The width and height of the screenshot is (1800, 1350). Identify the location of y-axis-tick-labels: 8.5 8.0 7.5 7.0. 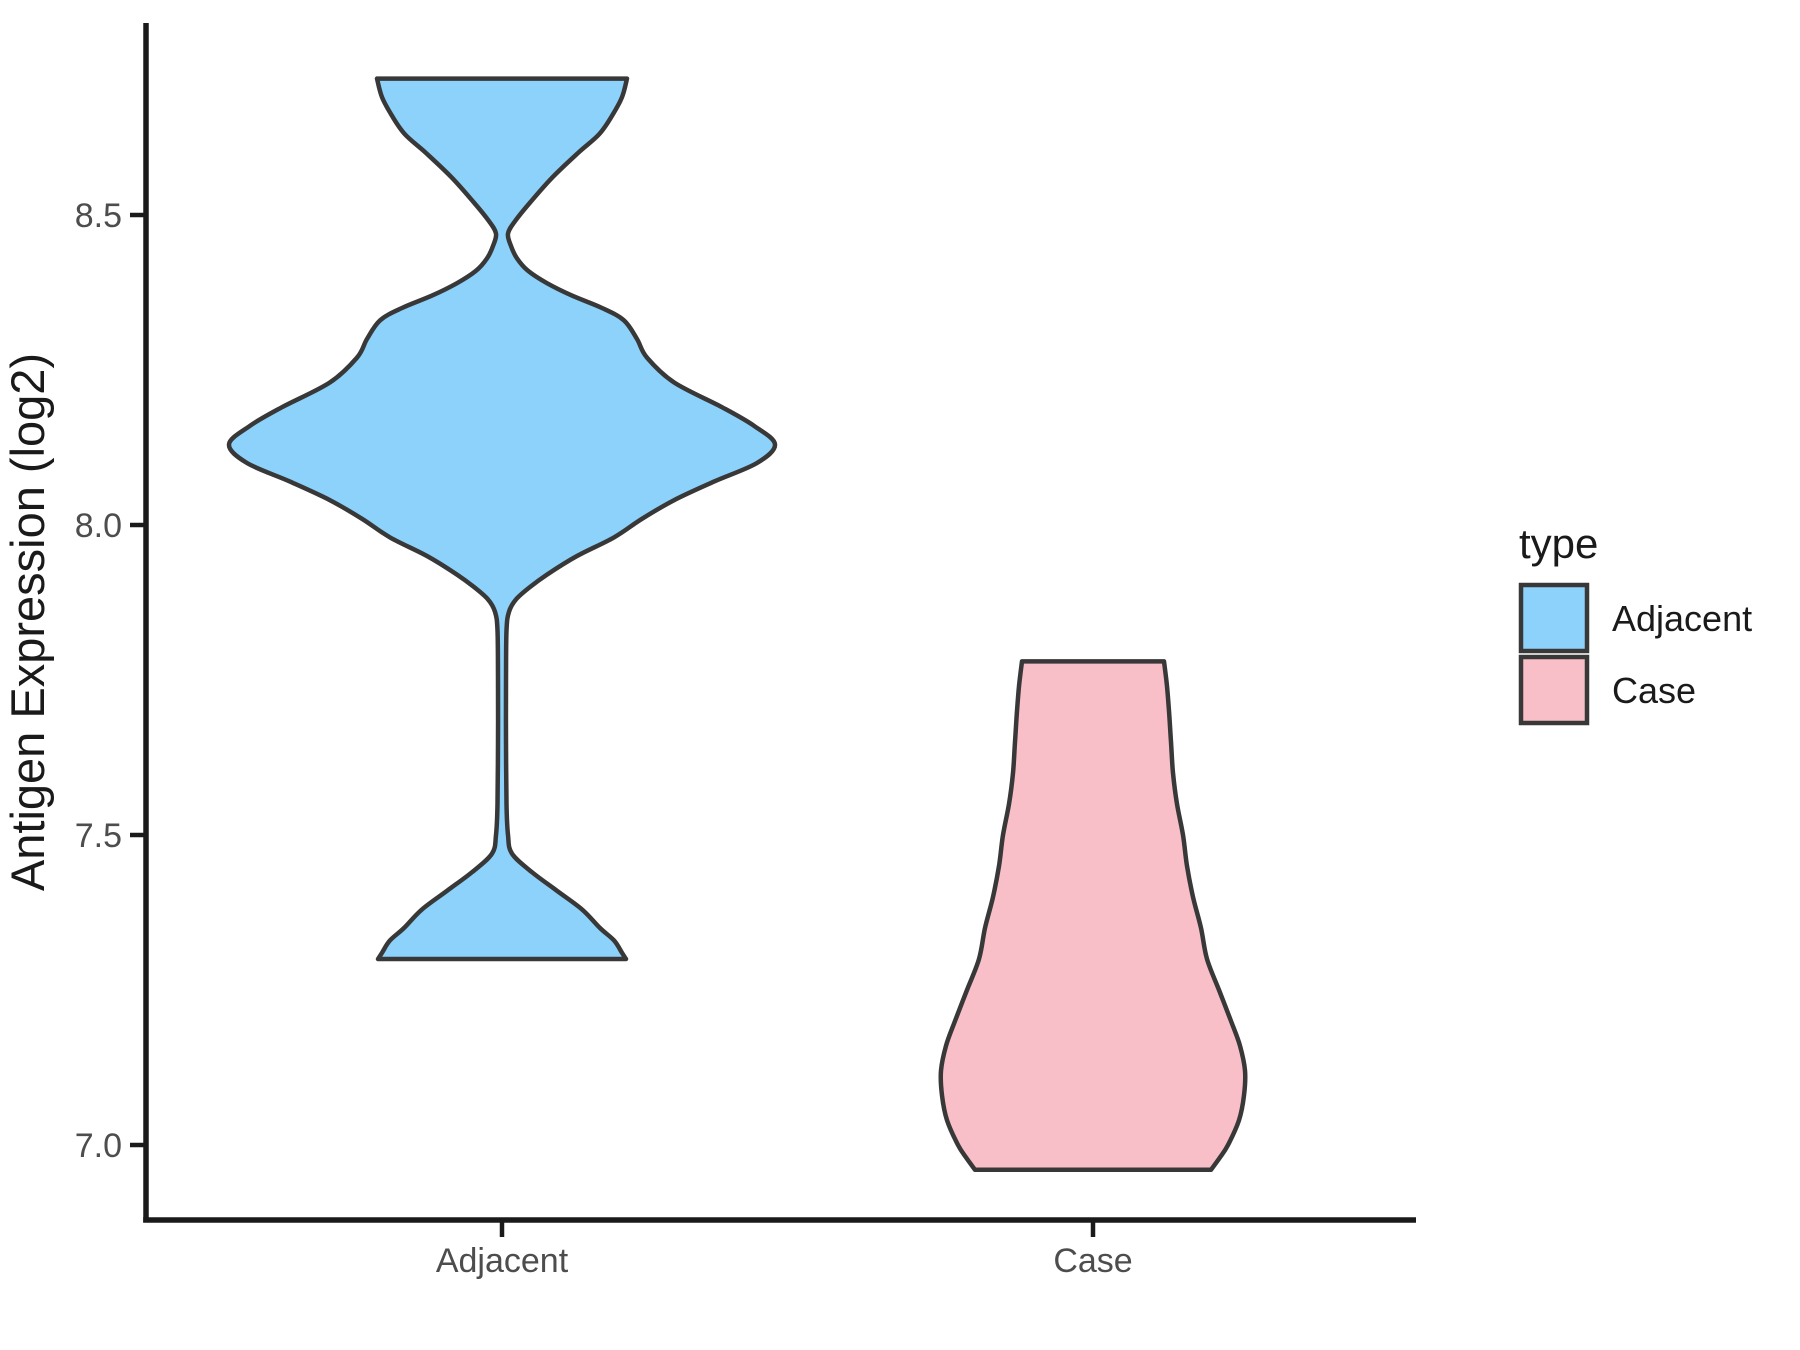
(98, 681).